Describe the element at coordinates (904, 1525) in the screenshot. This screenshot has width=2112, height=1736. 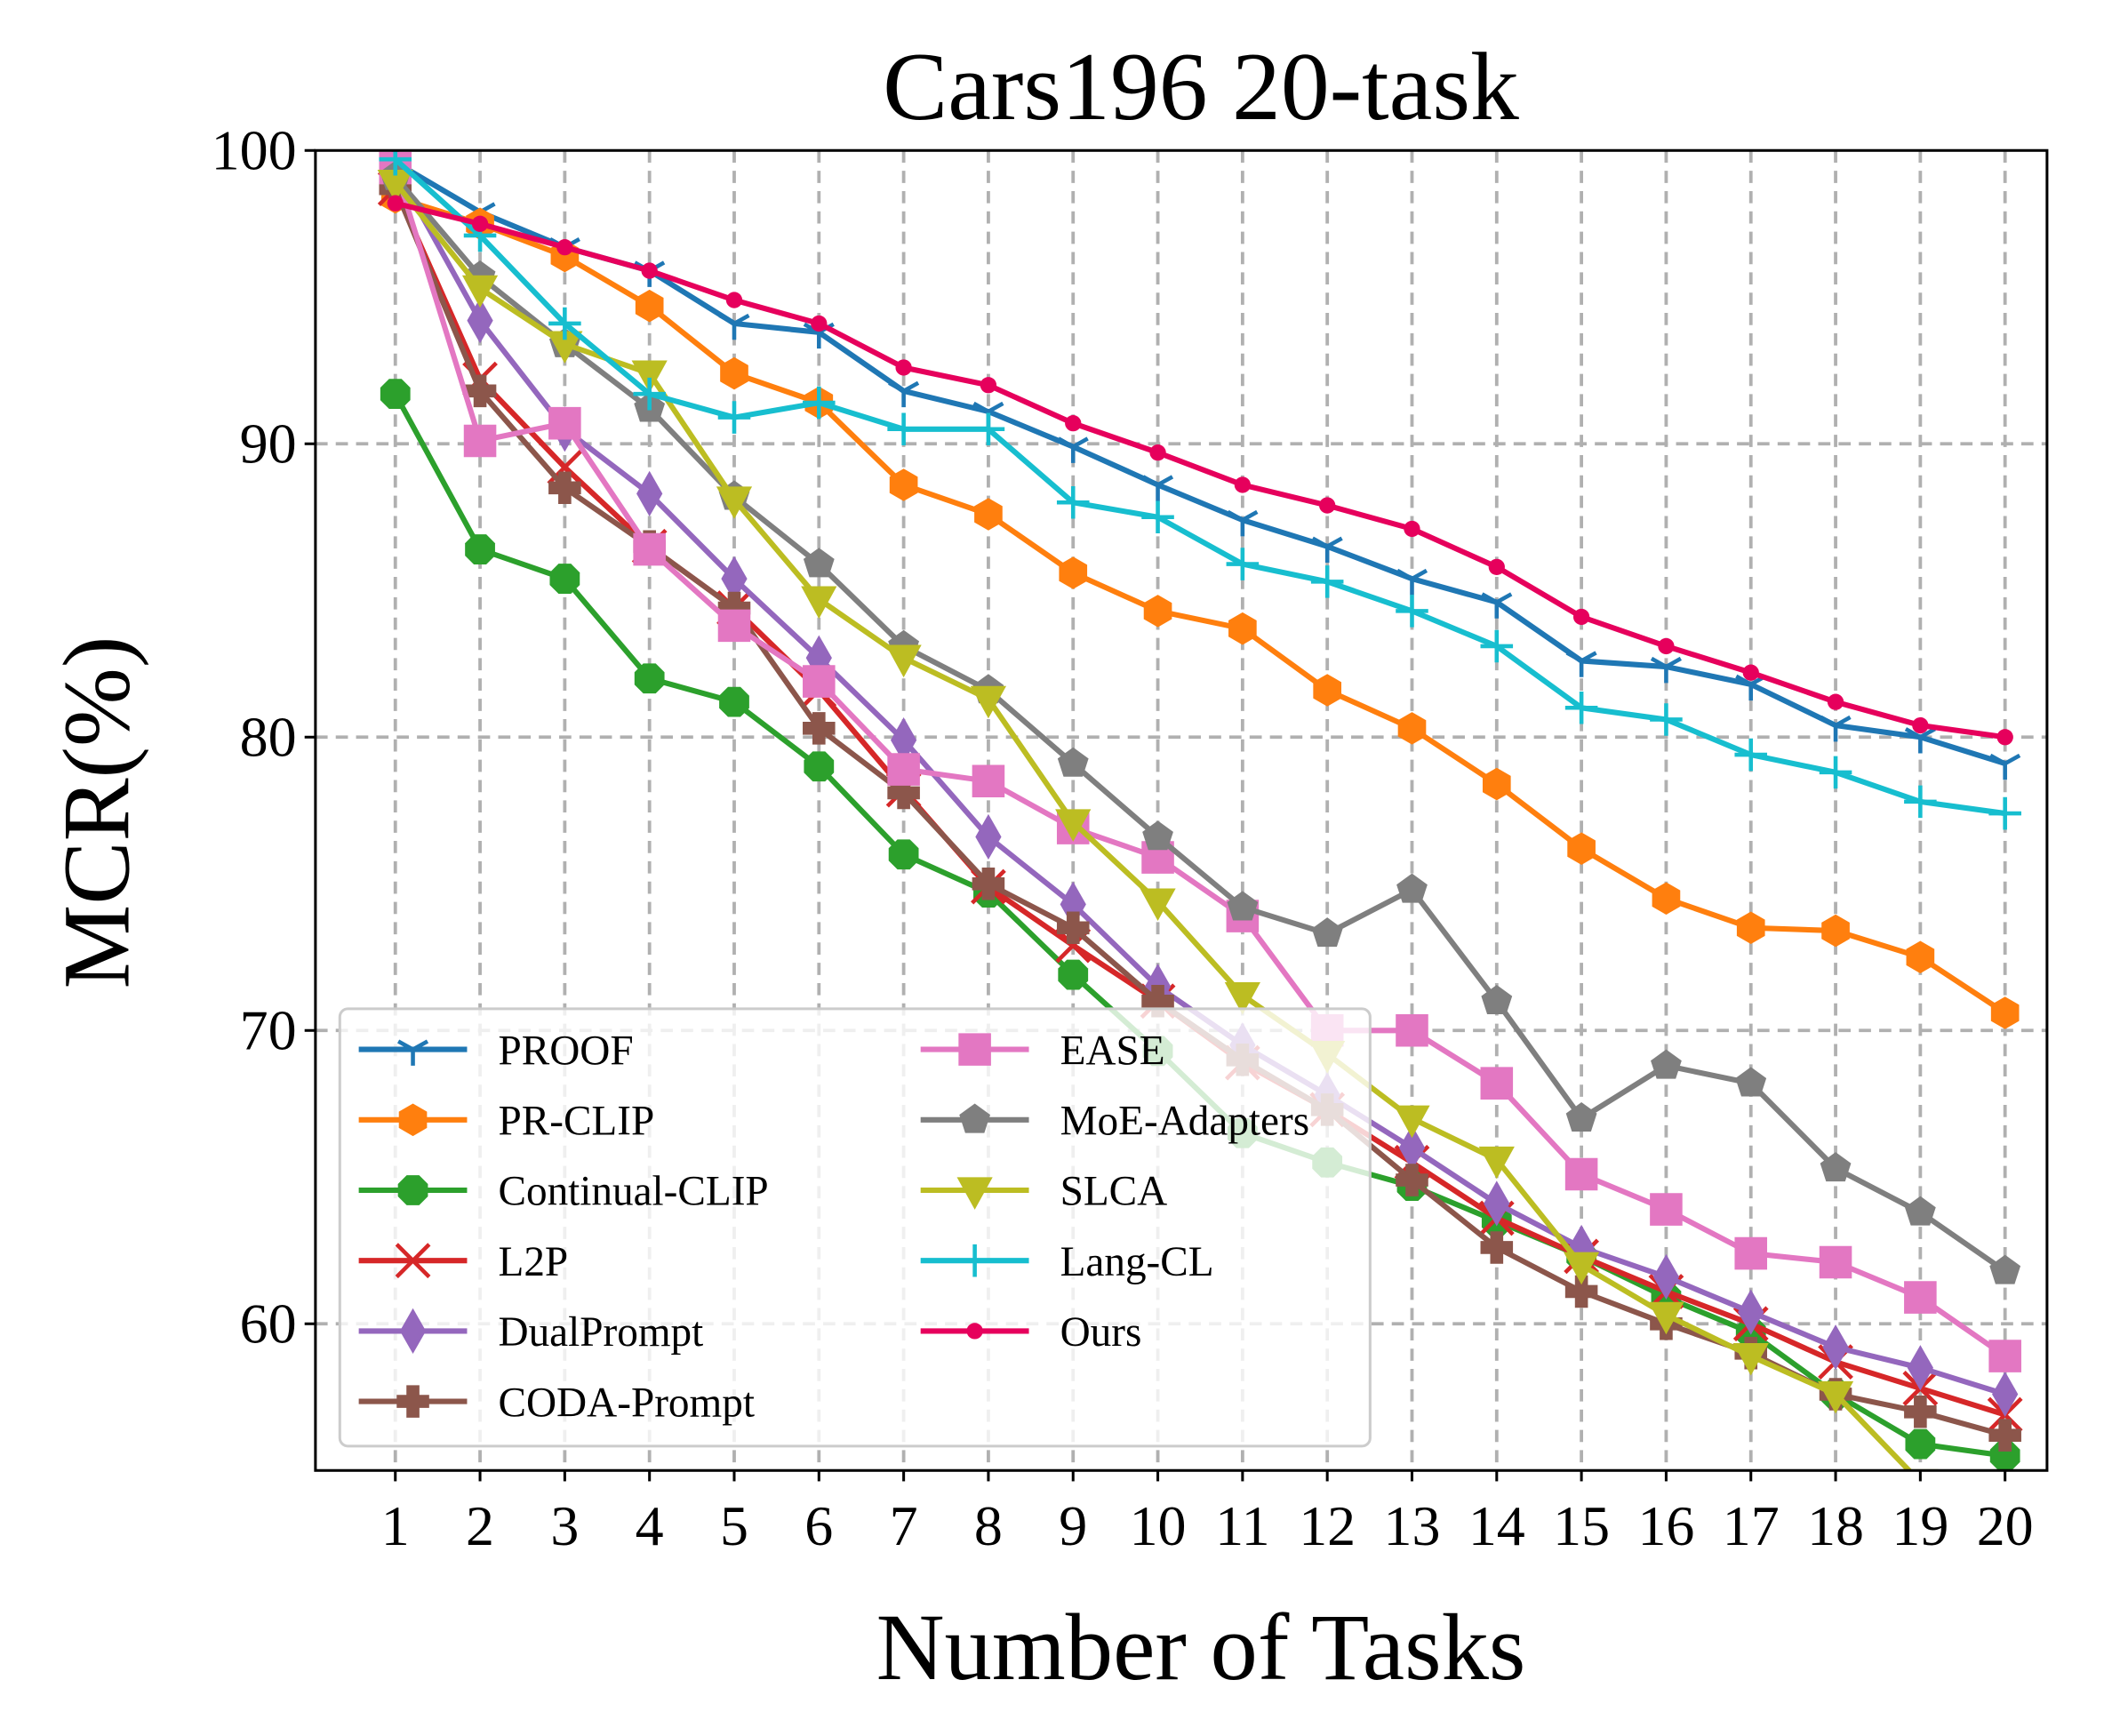
I see `x-tick-label: 7` at that location.